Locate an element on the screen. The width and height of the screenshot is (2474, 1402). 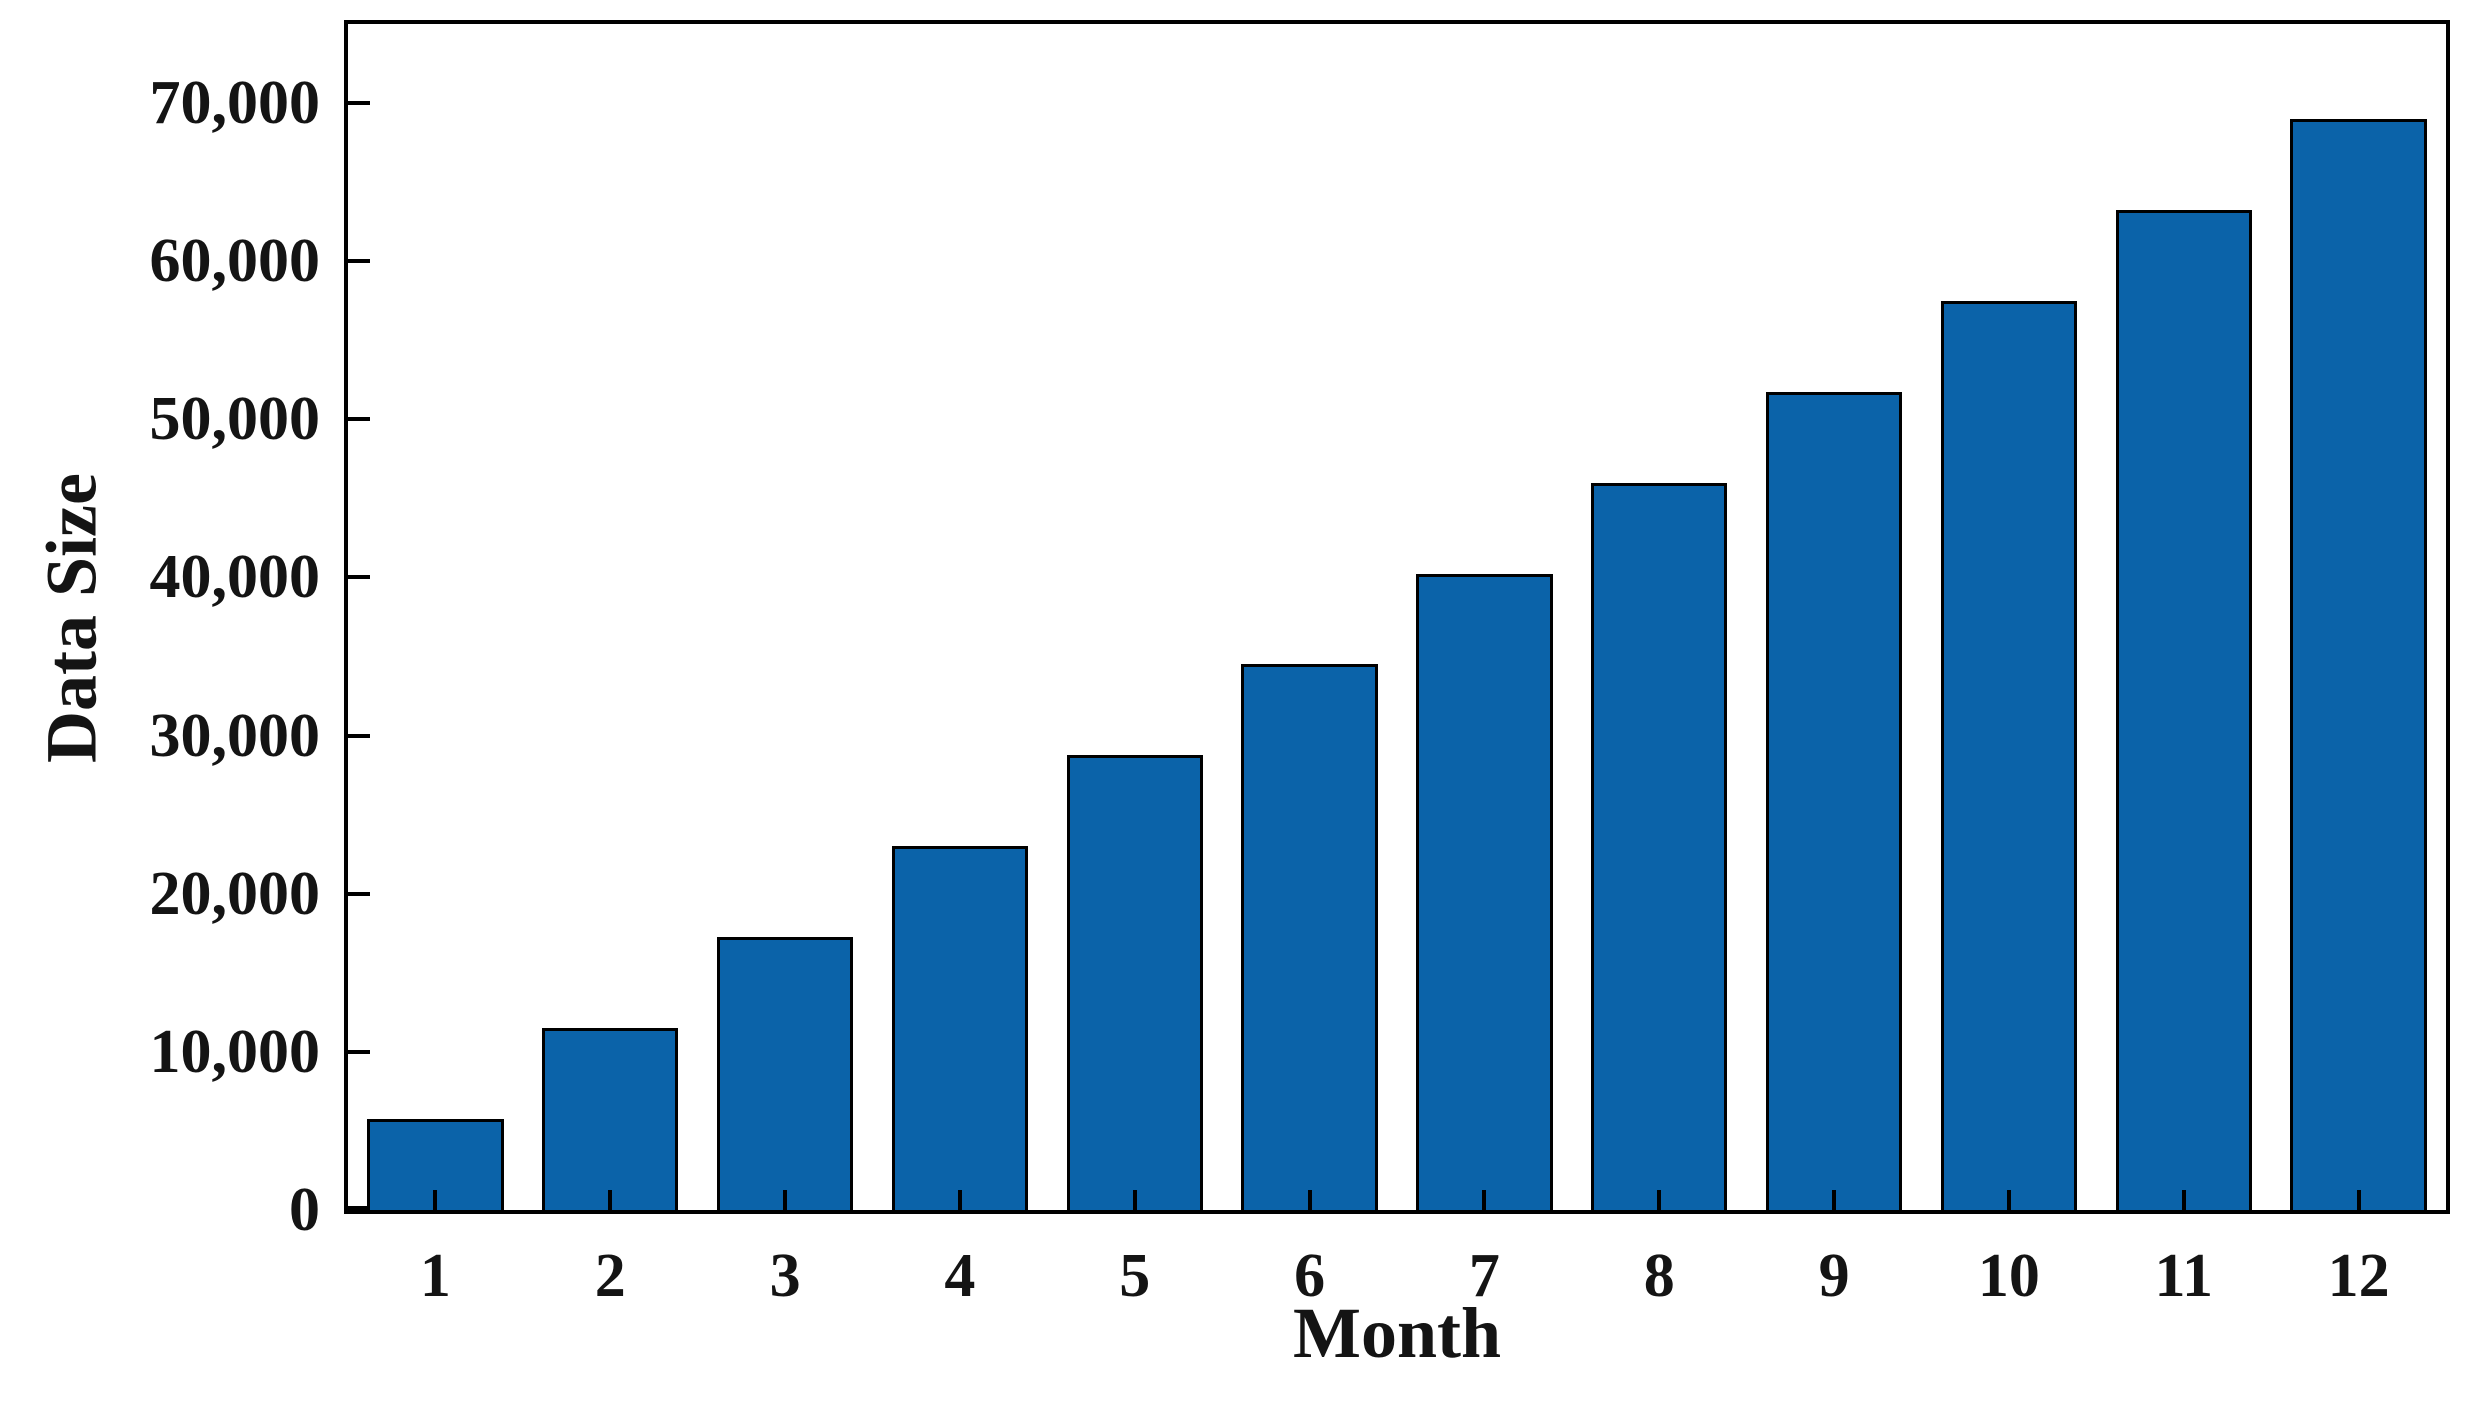
x-tick-label: 1 is located at coordinates (435, 1276).